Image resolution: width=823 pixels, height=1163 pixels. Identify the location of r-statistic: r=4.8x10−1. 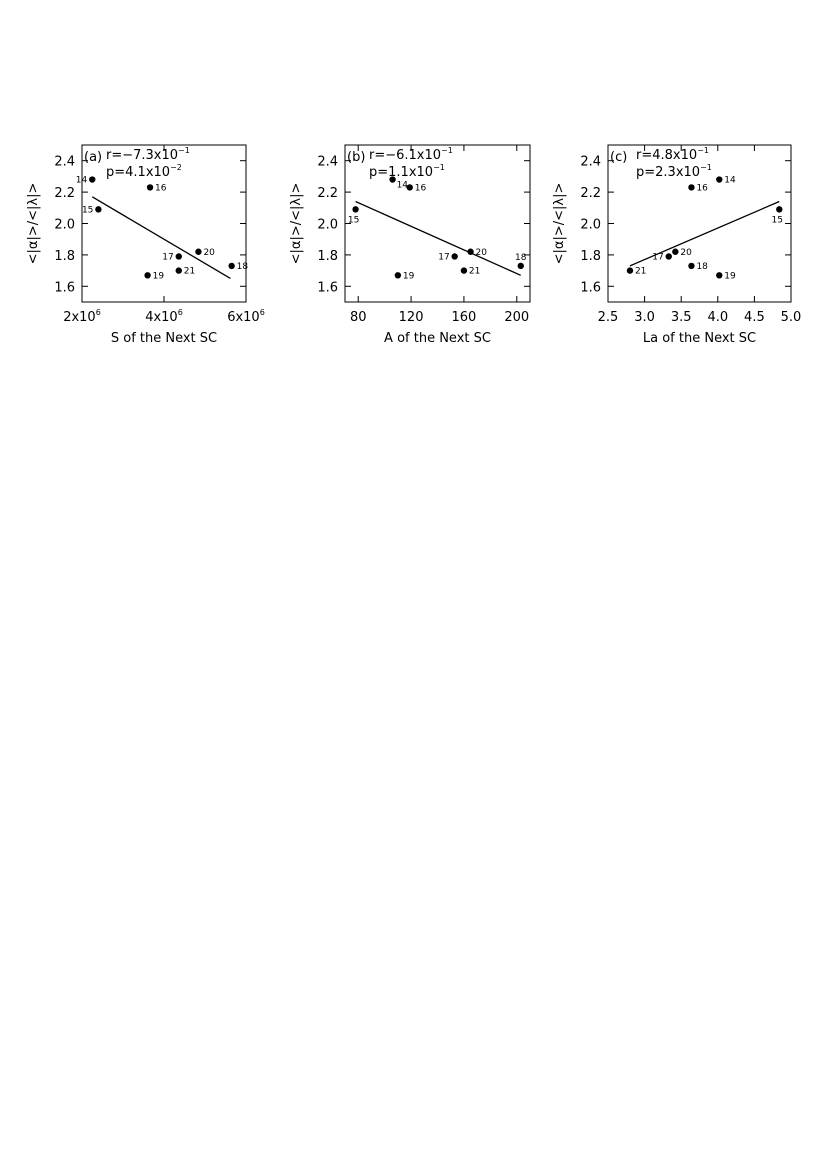
(672, 154).